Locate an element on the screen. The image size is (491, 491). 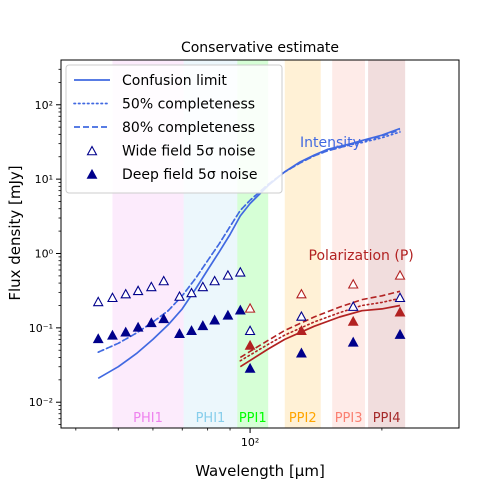
band-label-ppi1-2: PPI1 is located at coordinates (253, 418).